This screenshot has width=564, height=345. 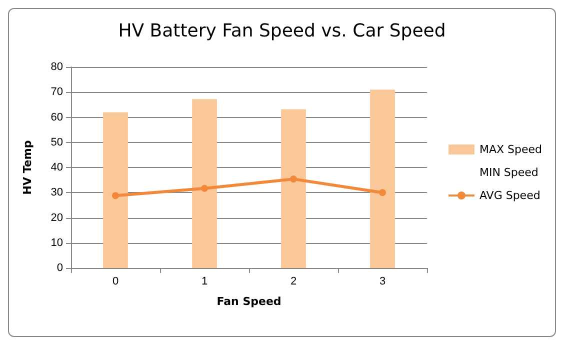 What do you see at coordinates (56, 192) in the screenshot?
I see `y-tick-label: 30` at bounding box center [56, 192].